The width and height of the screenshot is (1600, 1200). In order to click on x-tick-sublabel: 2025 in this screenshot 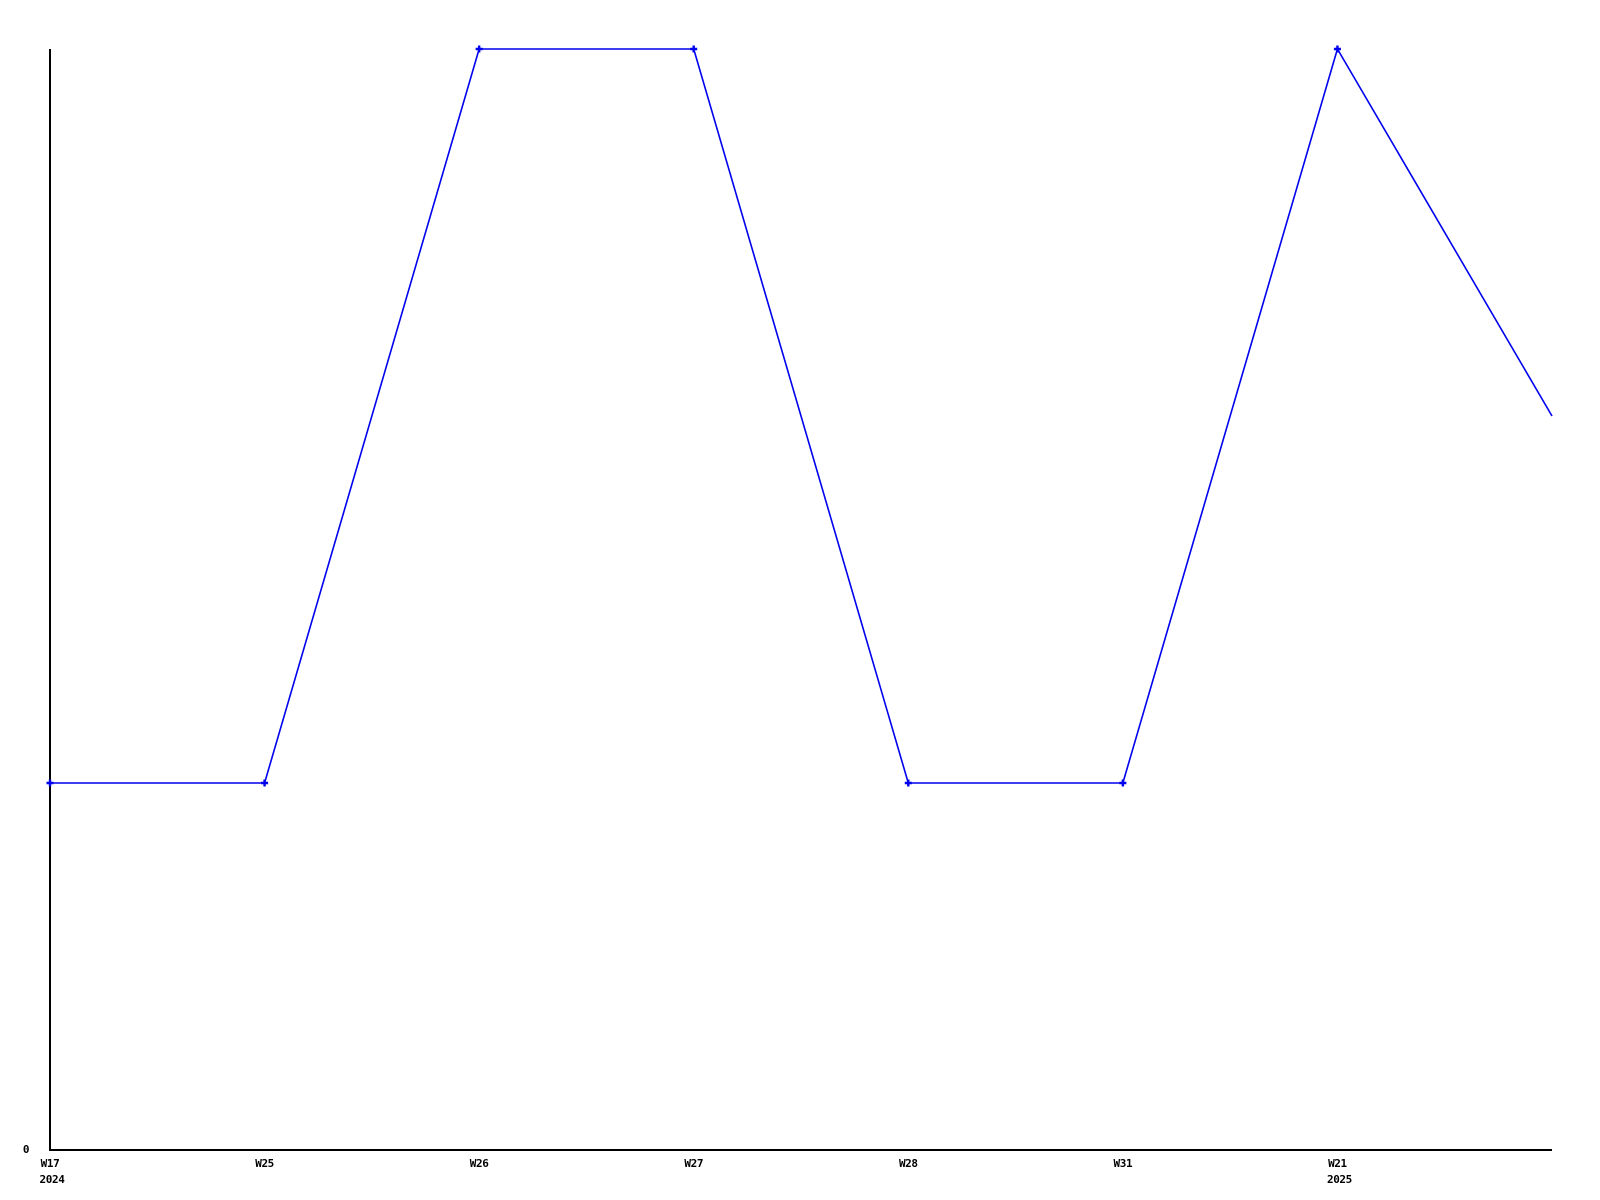, I will do `click(1339, 1179)`.